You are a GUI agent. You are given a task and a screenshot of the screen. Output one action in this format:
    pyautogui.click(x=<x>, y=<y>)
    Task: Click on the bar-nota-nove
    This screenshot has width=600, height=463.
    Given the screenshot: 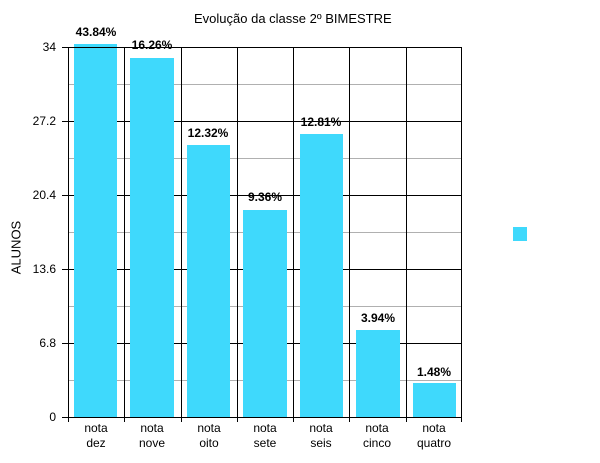 What is the action you would take?
    pyautogui.click(x=152, y=237)
    